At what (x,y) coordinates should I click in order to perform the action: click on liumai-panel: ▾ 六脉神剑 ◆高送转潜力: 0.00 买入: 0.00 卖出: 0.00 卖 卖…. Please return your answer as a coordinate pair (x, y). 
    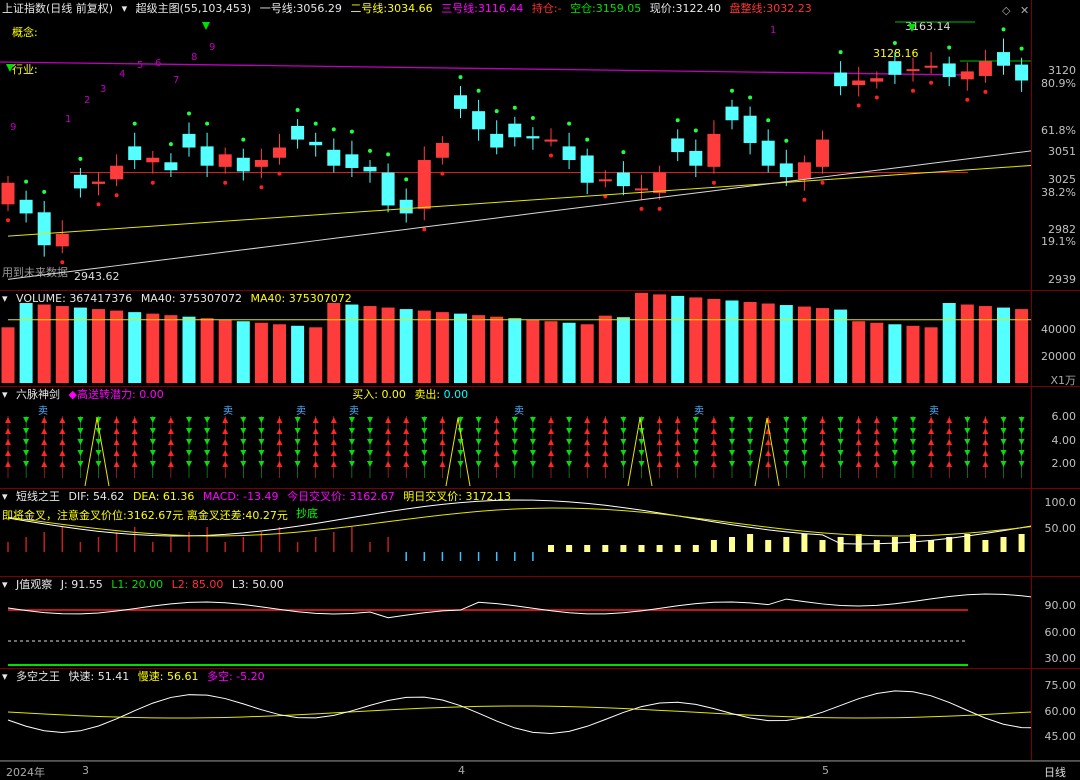
    Looking at the image, I should click on (540, 437).